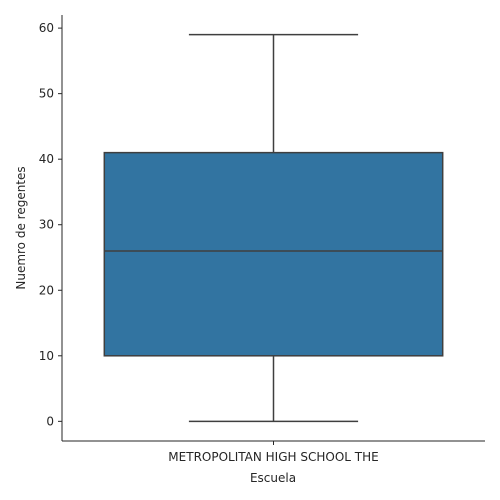 The height and width of the screenshot is (500, 500). I want to click on y-tick-label: 20, so click(46, 290).